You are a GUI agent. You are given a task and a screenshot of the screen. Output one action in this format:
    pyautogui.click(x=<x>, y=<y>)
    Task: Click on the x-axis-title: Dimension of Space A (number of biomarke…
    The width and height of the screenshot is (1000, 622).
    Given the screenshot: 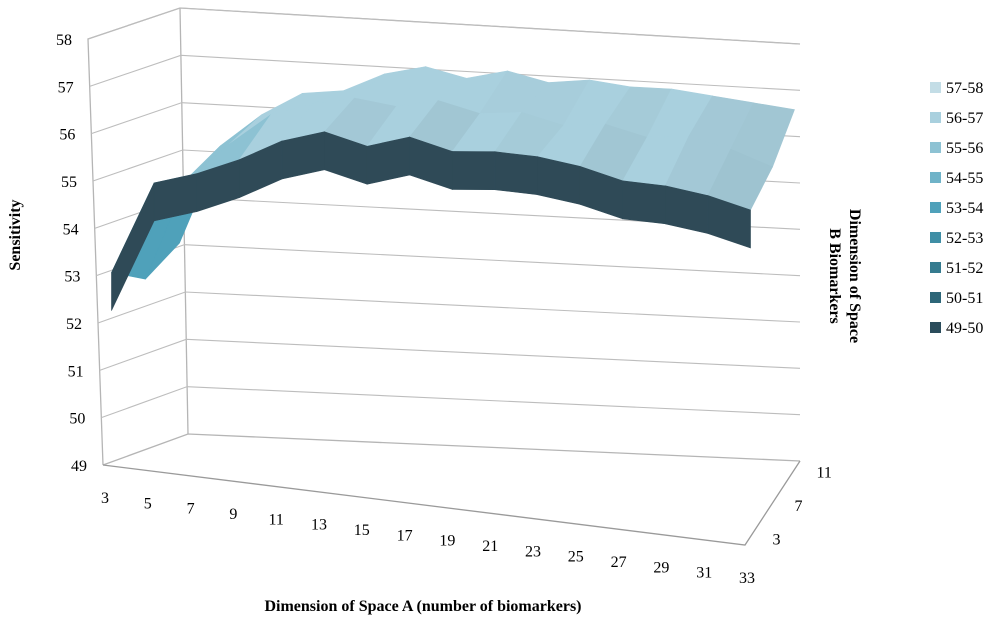 What is the action you would take?
    pyautogui.click(x=422, y=606)
    